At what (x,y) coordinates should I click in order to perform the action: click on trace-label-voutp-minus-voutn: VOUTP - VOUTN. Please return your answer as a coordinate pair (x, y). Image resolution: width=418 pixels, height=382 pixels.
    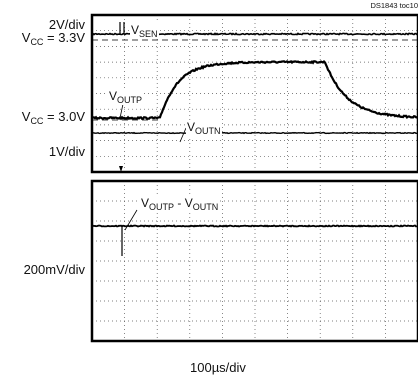
    Looking at the image, I should click on (180, 204).